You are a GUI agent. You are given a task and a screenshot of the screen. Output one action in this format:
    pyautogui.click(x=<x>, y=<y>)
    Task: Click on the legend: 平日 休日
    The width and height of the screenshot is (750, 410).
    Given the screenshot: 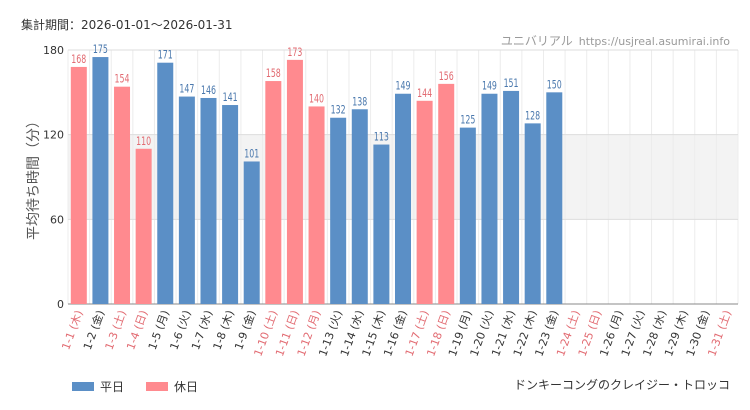 What is the action you would take?
    pyautogui.click(x=135, y=386)
    